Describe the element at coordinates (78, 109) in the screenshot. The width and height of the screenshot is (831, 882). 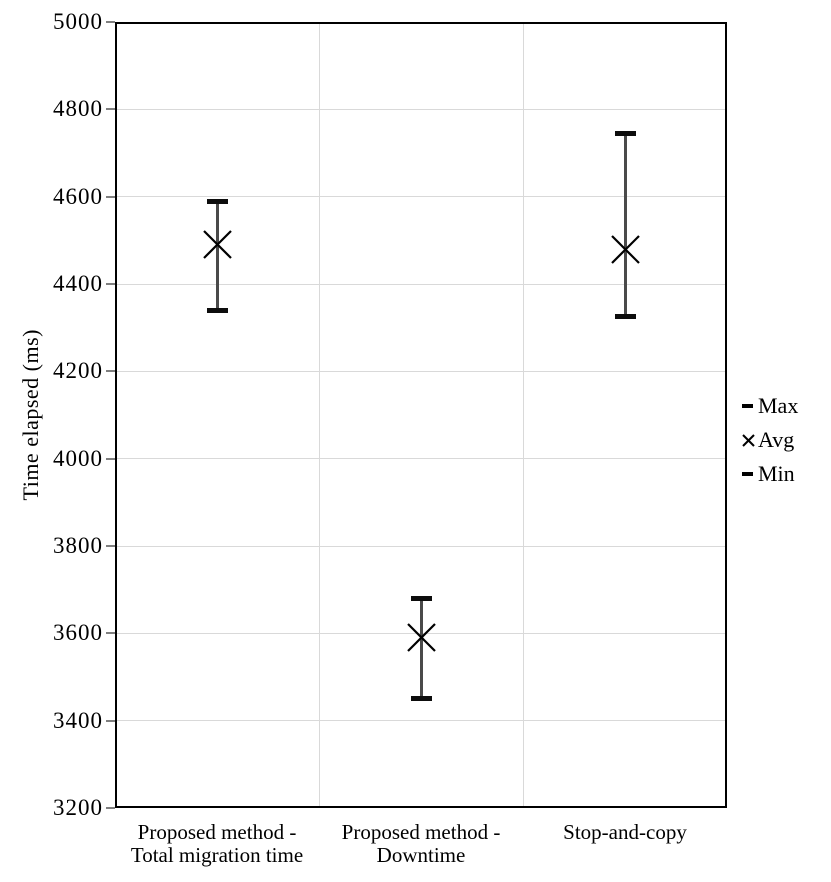
I see `y-tick-label: 4800` at that location.